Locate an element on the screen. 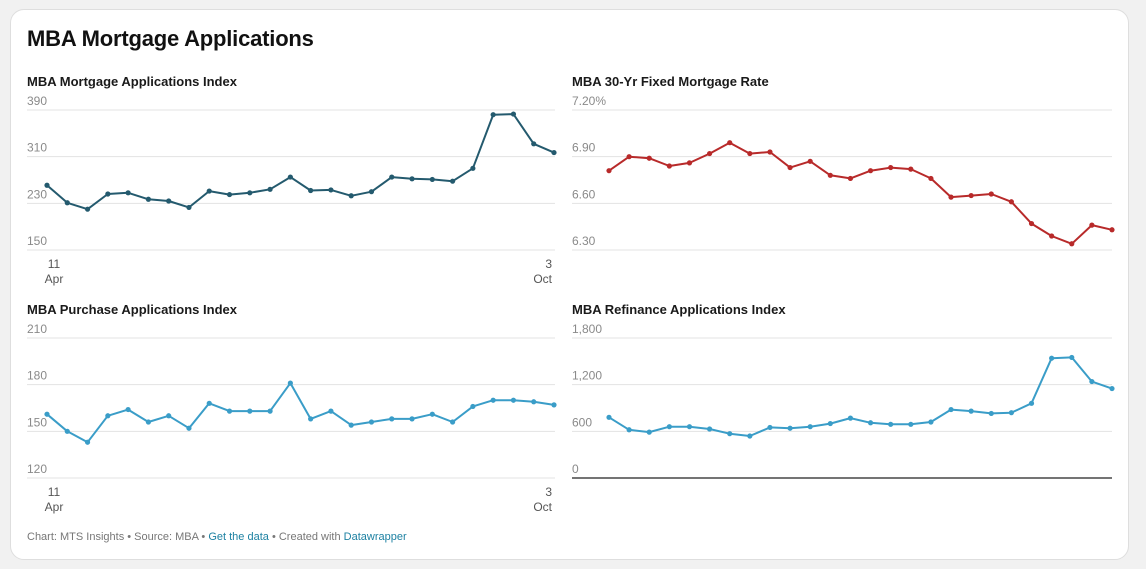 The image size is (1146, 569). panel-title: MBA Mortgage Applications Index is located at coordinates (132, 81).